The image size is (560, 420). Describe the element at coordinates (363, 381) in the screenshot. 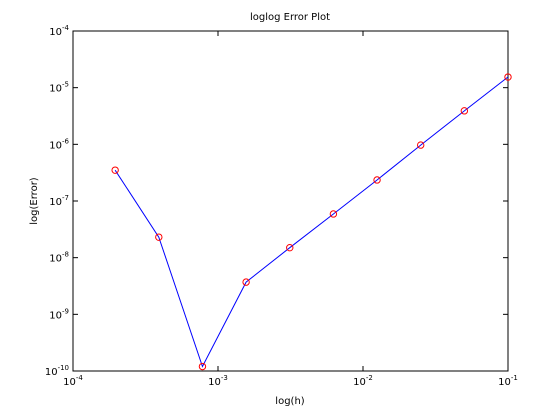

I see `x-tick-label: 10⁻²` at that location.